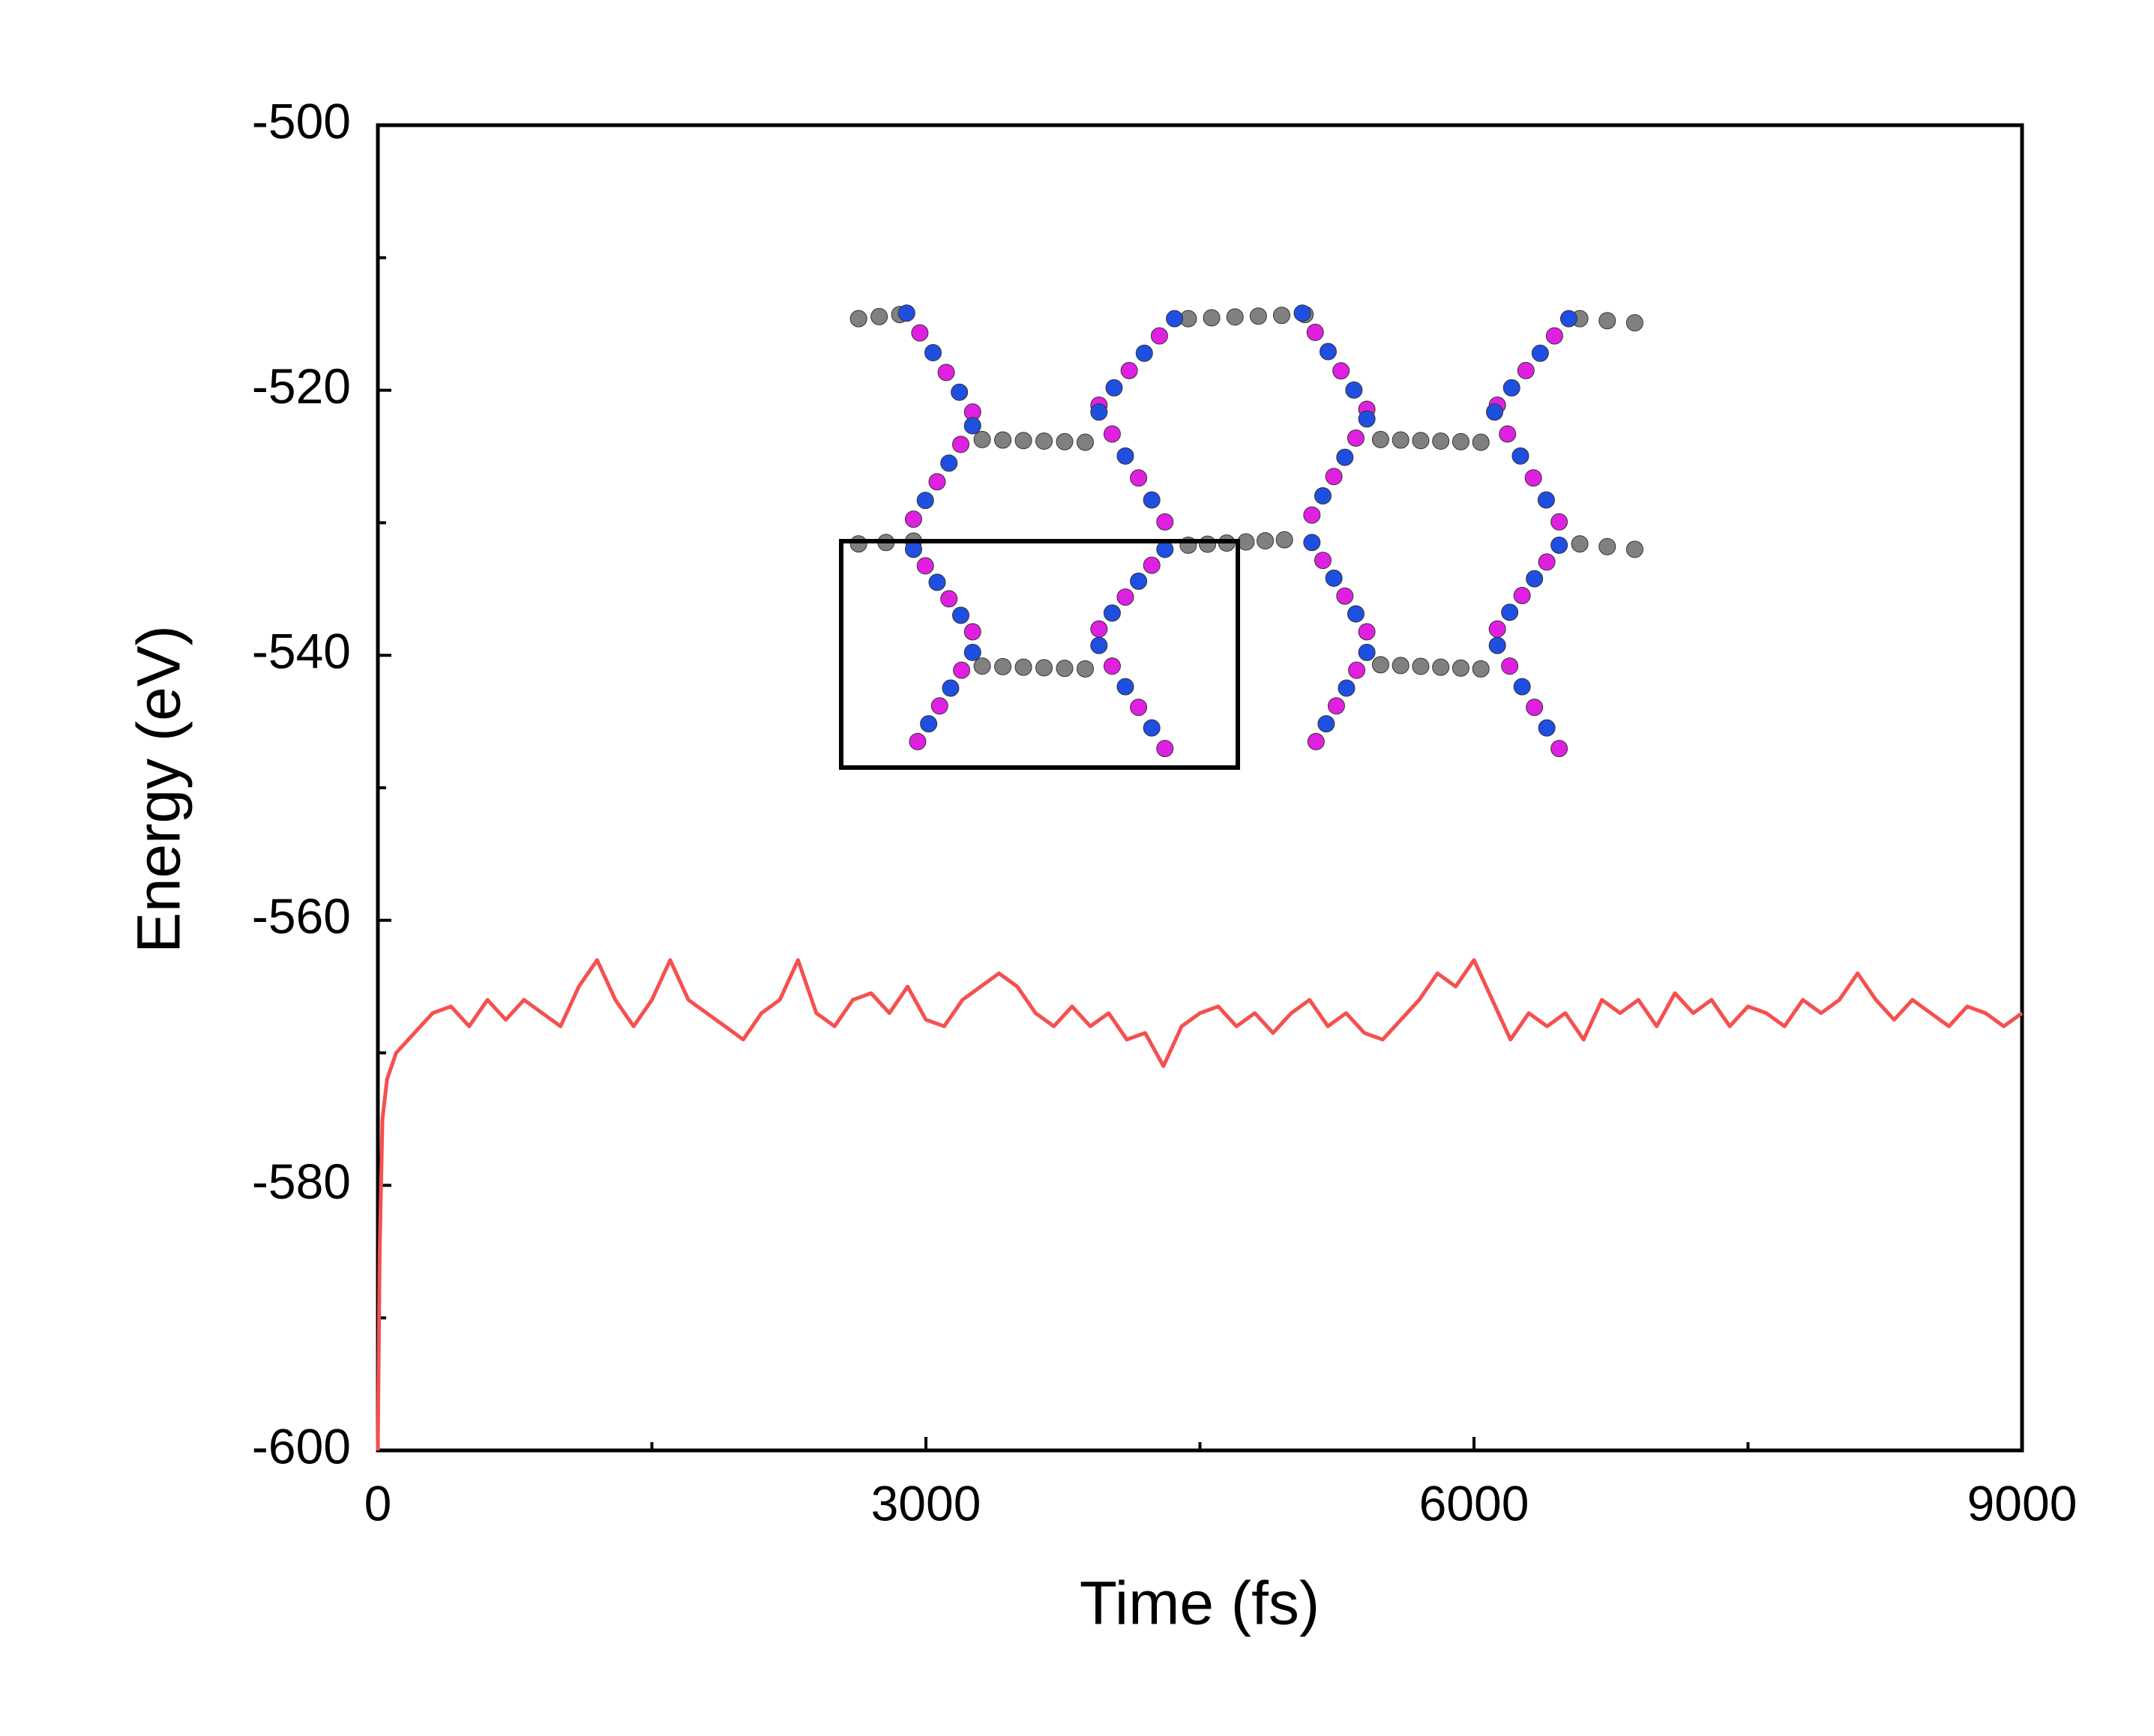  I want to click on inset-highlight-box, so click(1039, 655).